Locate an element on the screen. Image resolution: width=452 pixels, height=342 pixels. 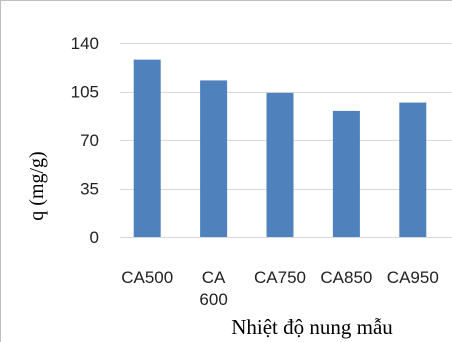
y-tick-label: 70 is located at coordinates (89, 140).